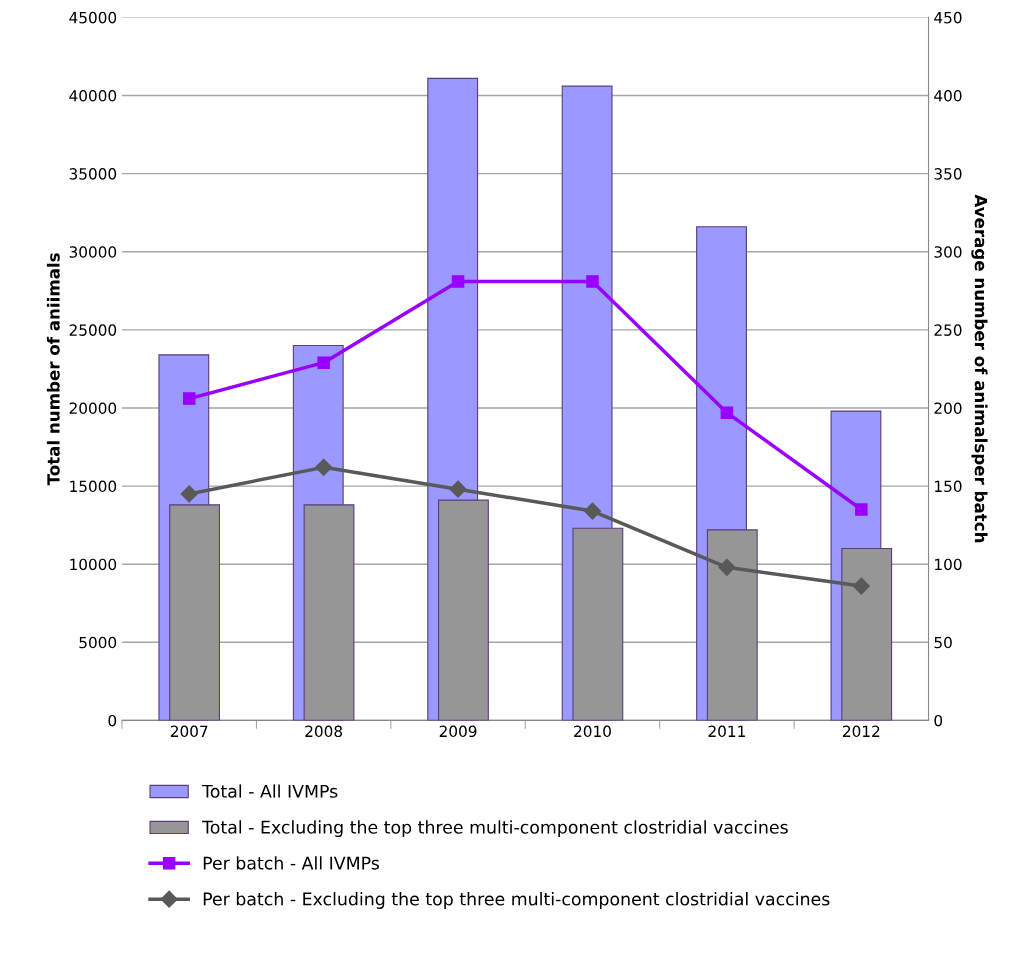  Describe the element at coordinates (948, 95) in the screenshot. I see `y2-tick-label: 400` at that location.